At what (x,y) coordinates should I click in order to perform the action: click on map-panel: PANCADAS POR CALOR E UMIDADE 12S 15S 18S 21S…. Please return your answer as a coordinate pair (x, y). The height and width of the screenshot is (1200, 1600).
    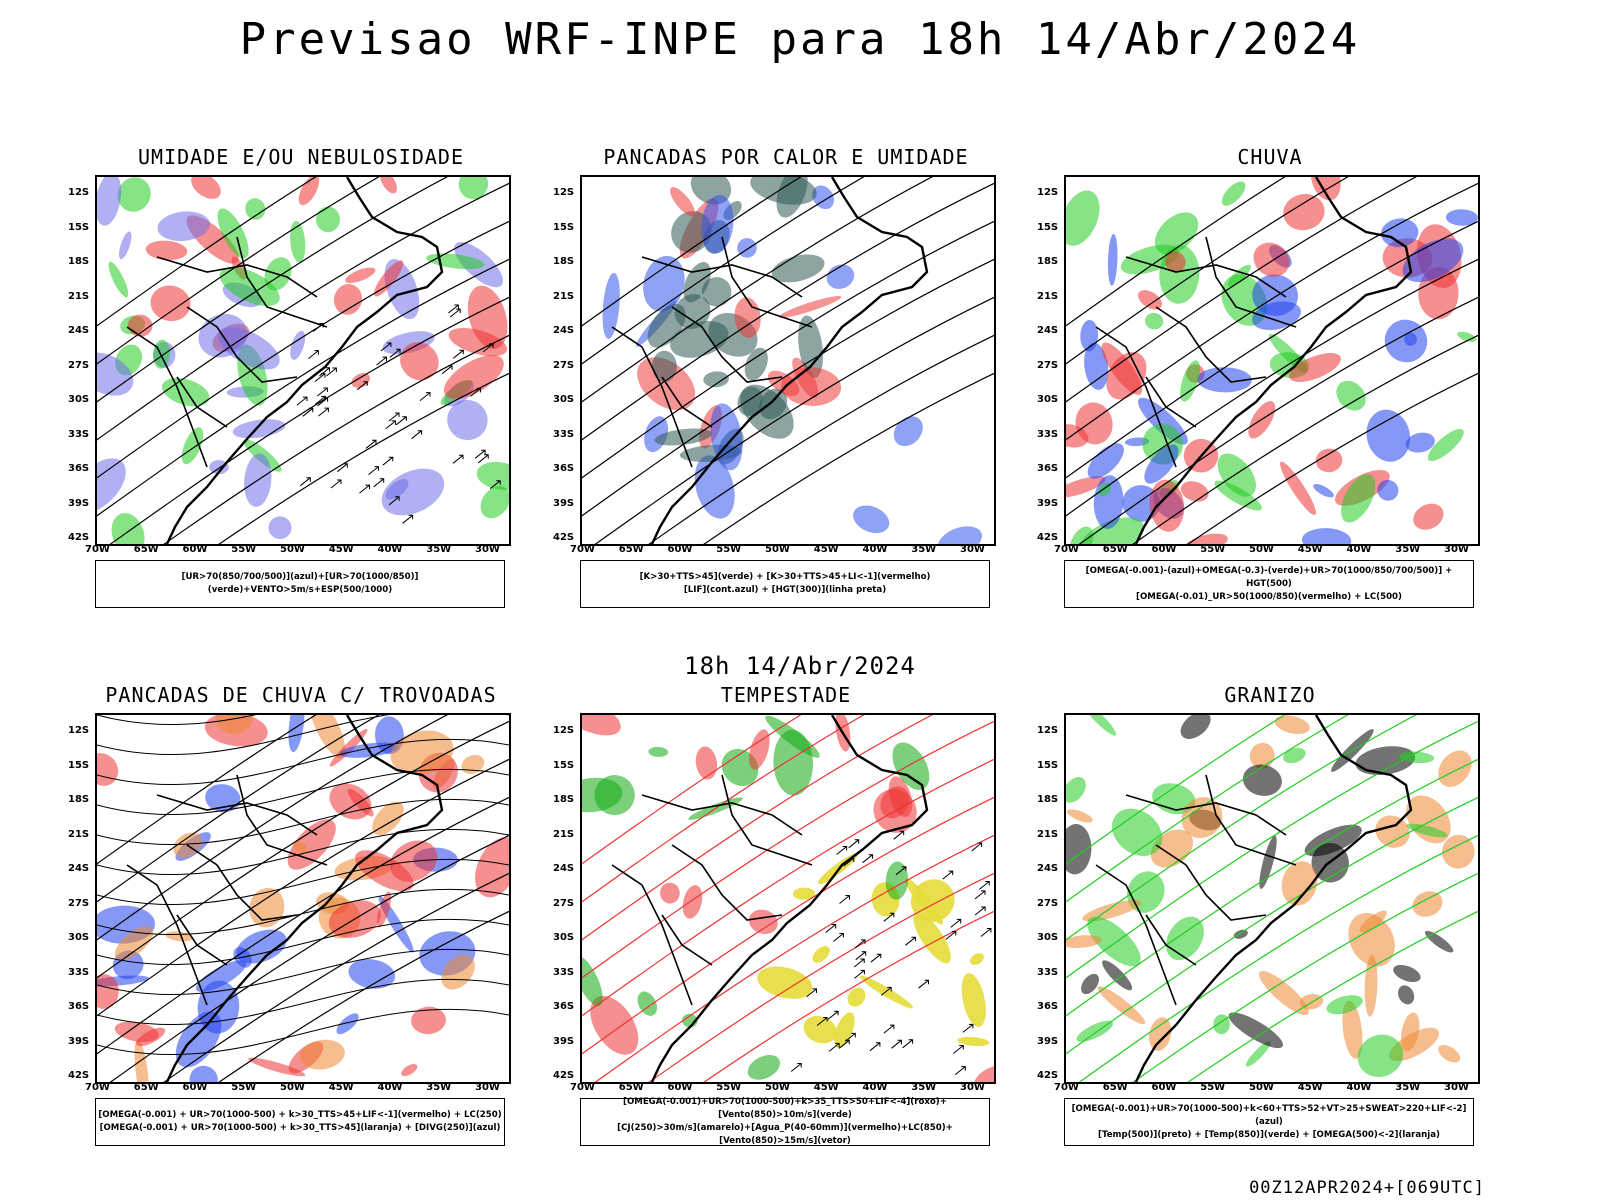
    Looking at the image, I should click on (758, 390).